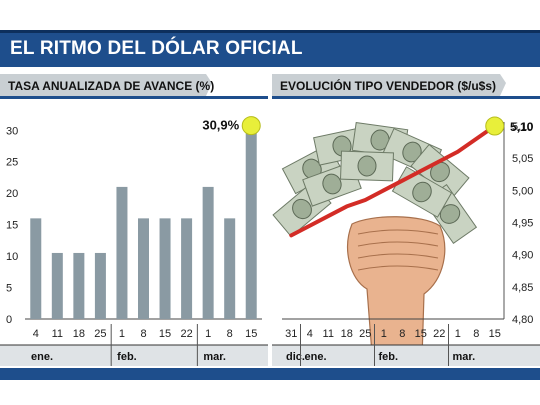 This screenshot has width=540, height=405. What do you see at coordinates (522, 320) in the screenshot?
I see `y-tick-label: 4,80` at bounding box center [522, 320].